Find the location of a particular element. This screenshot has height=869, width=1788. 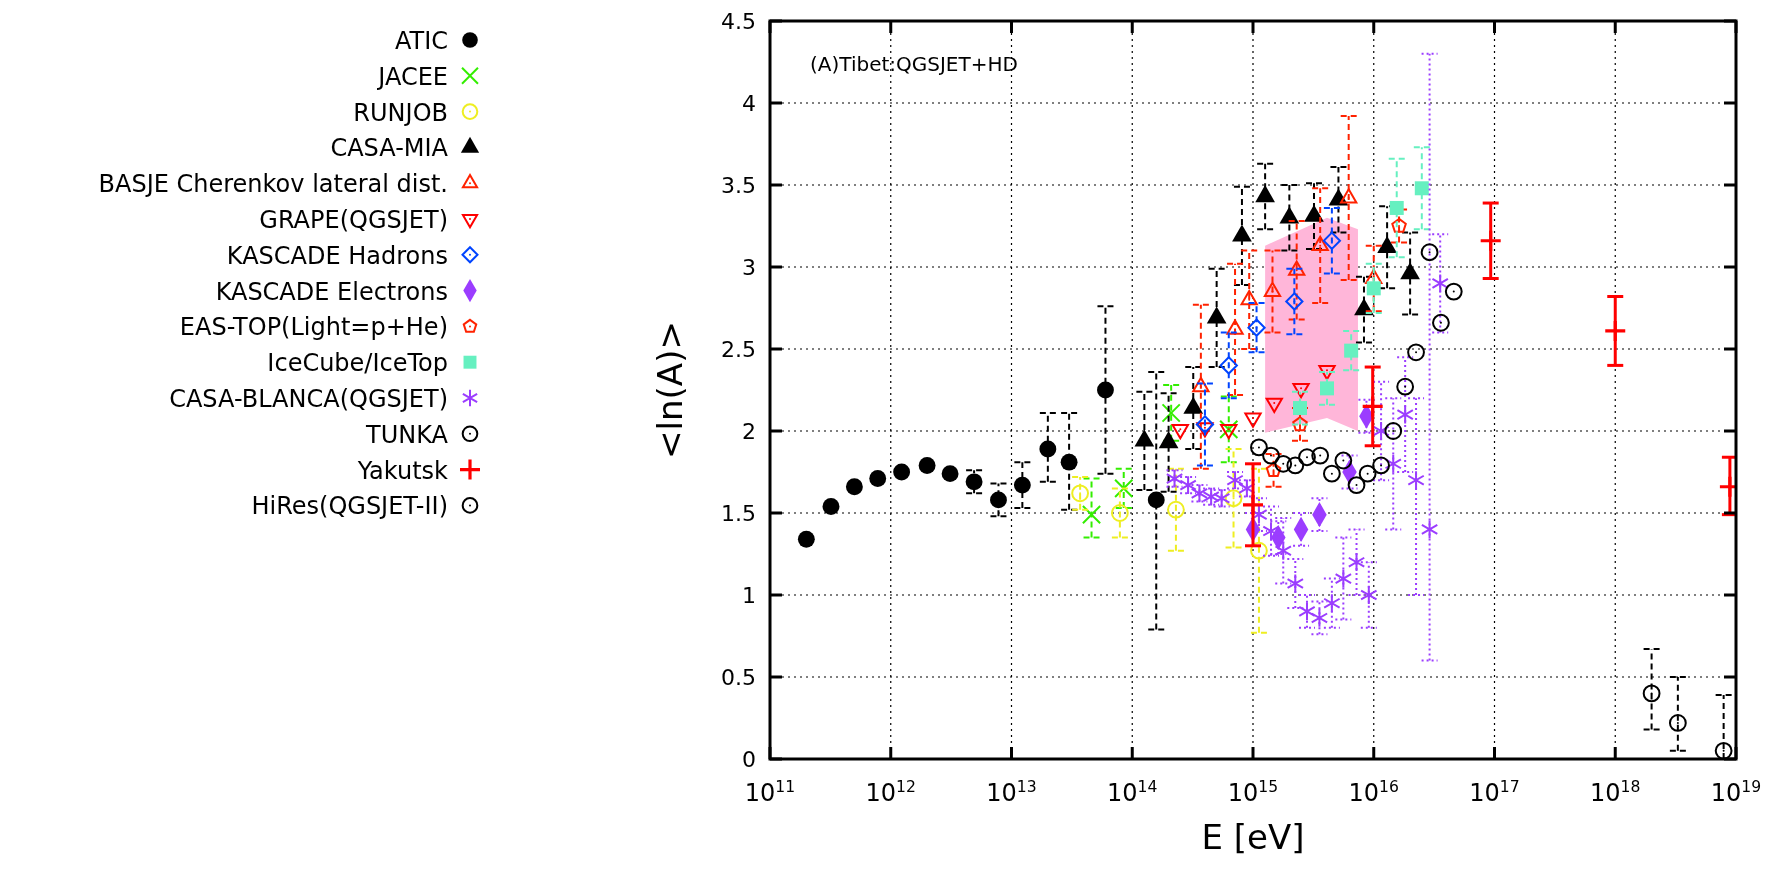

y-tick-label: 1 is located at coordinates (749, 595).